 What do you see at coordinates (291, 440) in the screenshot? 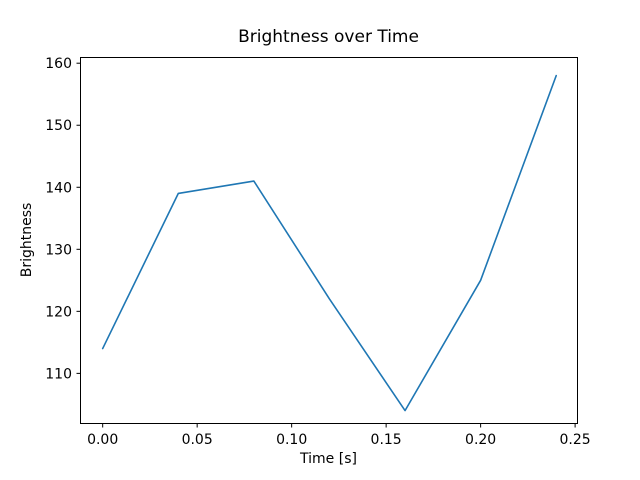
I see `x-tick-label: 0.10` at bounding box center [291, 440].